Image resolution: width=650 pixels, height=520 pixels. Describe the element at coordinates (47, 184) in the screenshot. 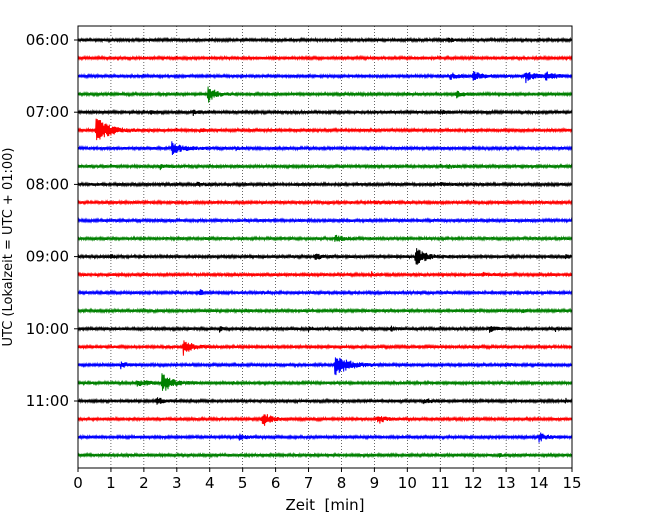

I see `y-tick-label: 08:00` at that location.